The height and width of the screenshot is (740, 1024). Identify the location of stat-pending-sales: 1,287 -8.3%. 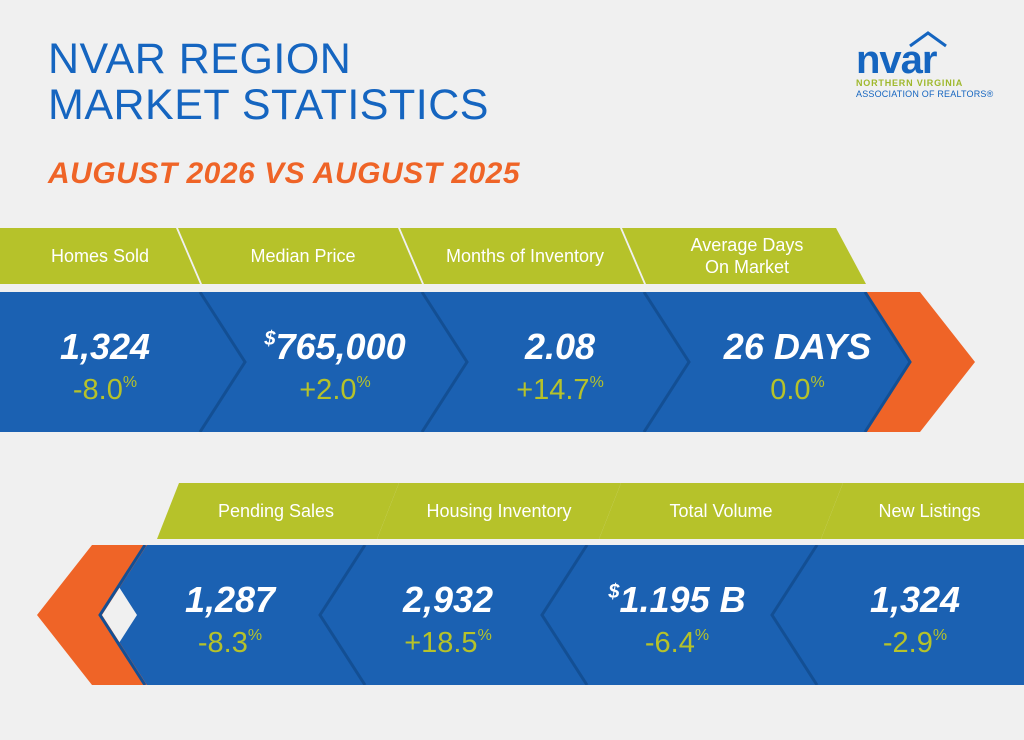
(230, 615).